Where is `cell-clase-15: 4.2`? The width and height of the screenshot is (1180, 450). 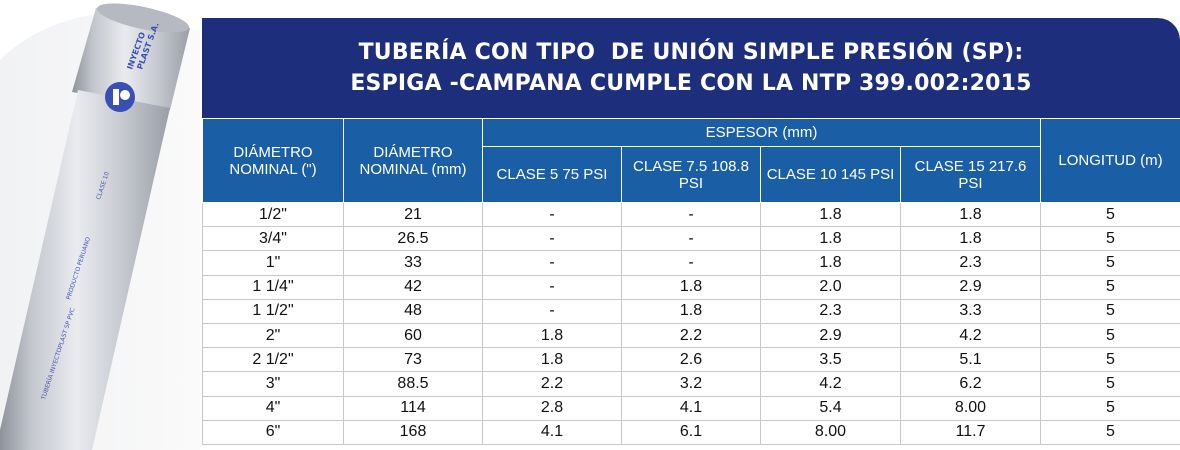 cell-clase-15: 4.2 is located at coordinates (970, 335).